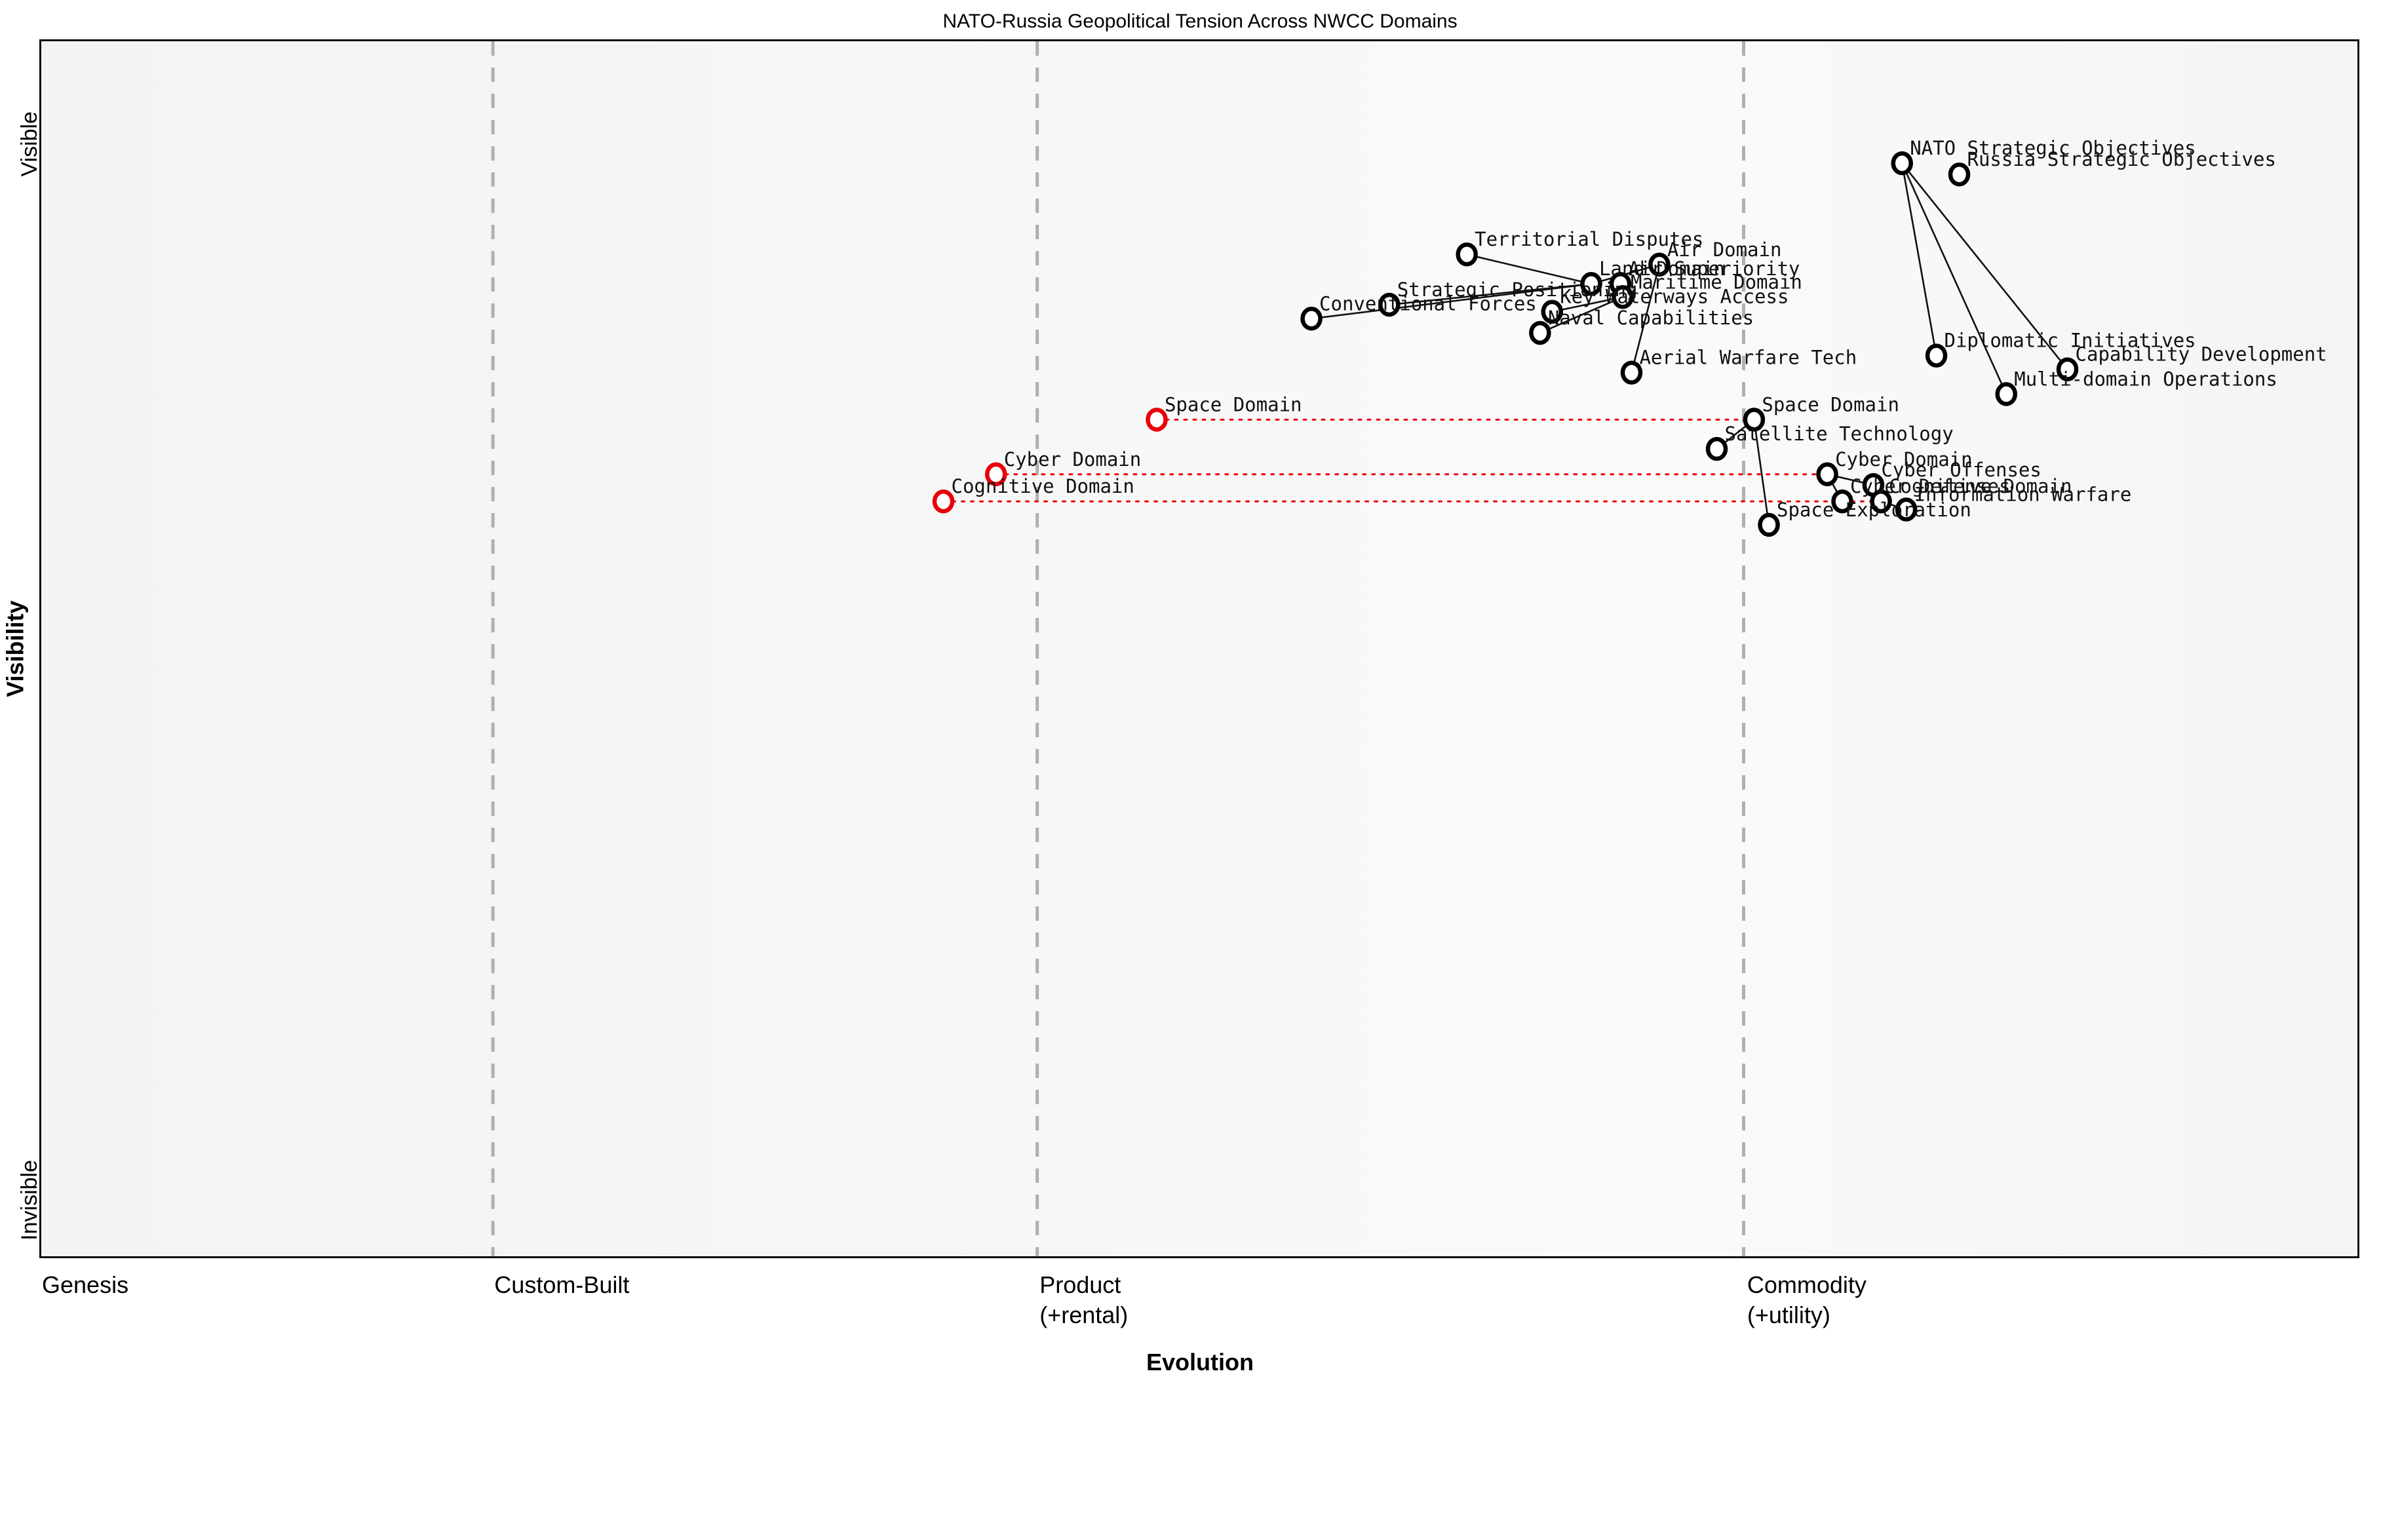 The width and height of the screenshot is (2400, 1540). What do you see at coordinates (1540, 332) in the screenshot?
I see `node-naval_capabilities` at bounding box center [1540, 332].